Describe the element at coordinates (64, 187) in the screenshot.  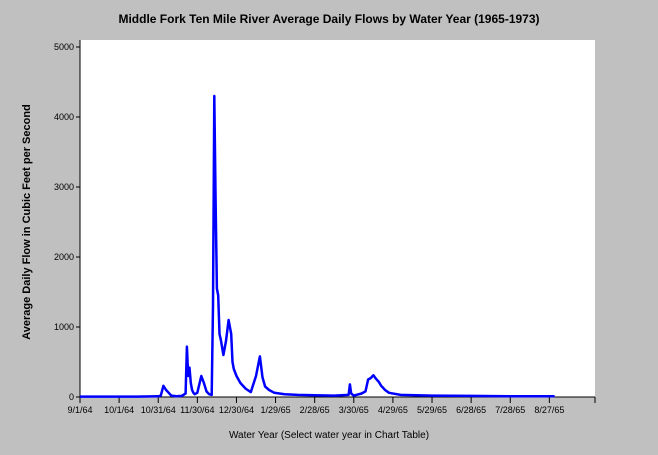
I see `y-tick-label: 3000` at that location.